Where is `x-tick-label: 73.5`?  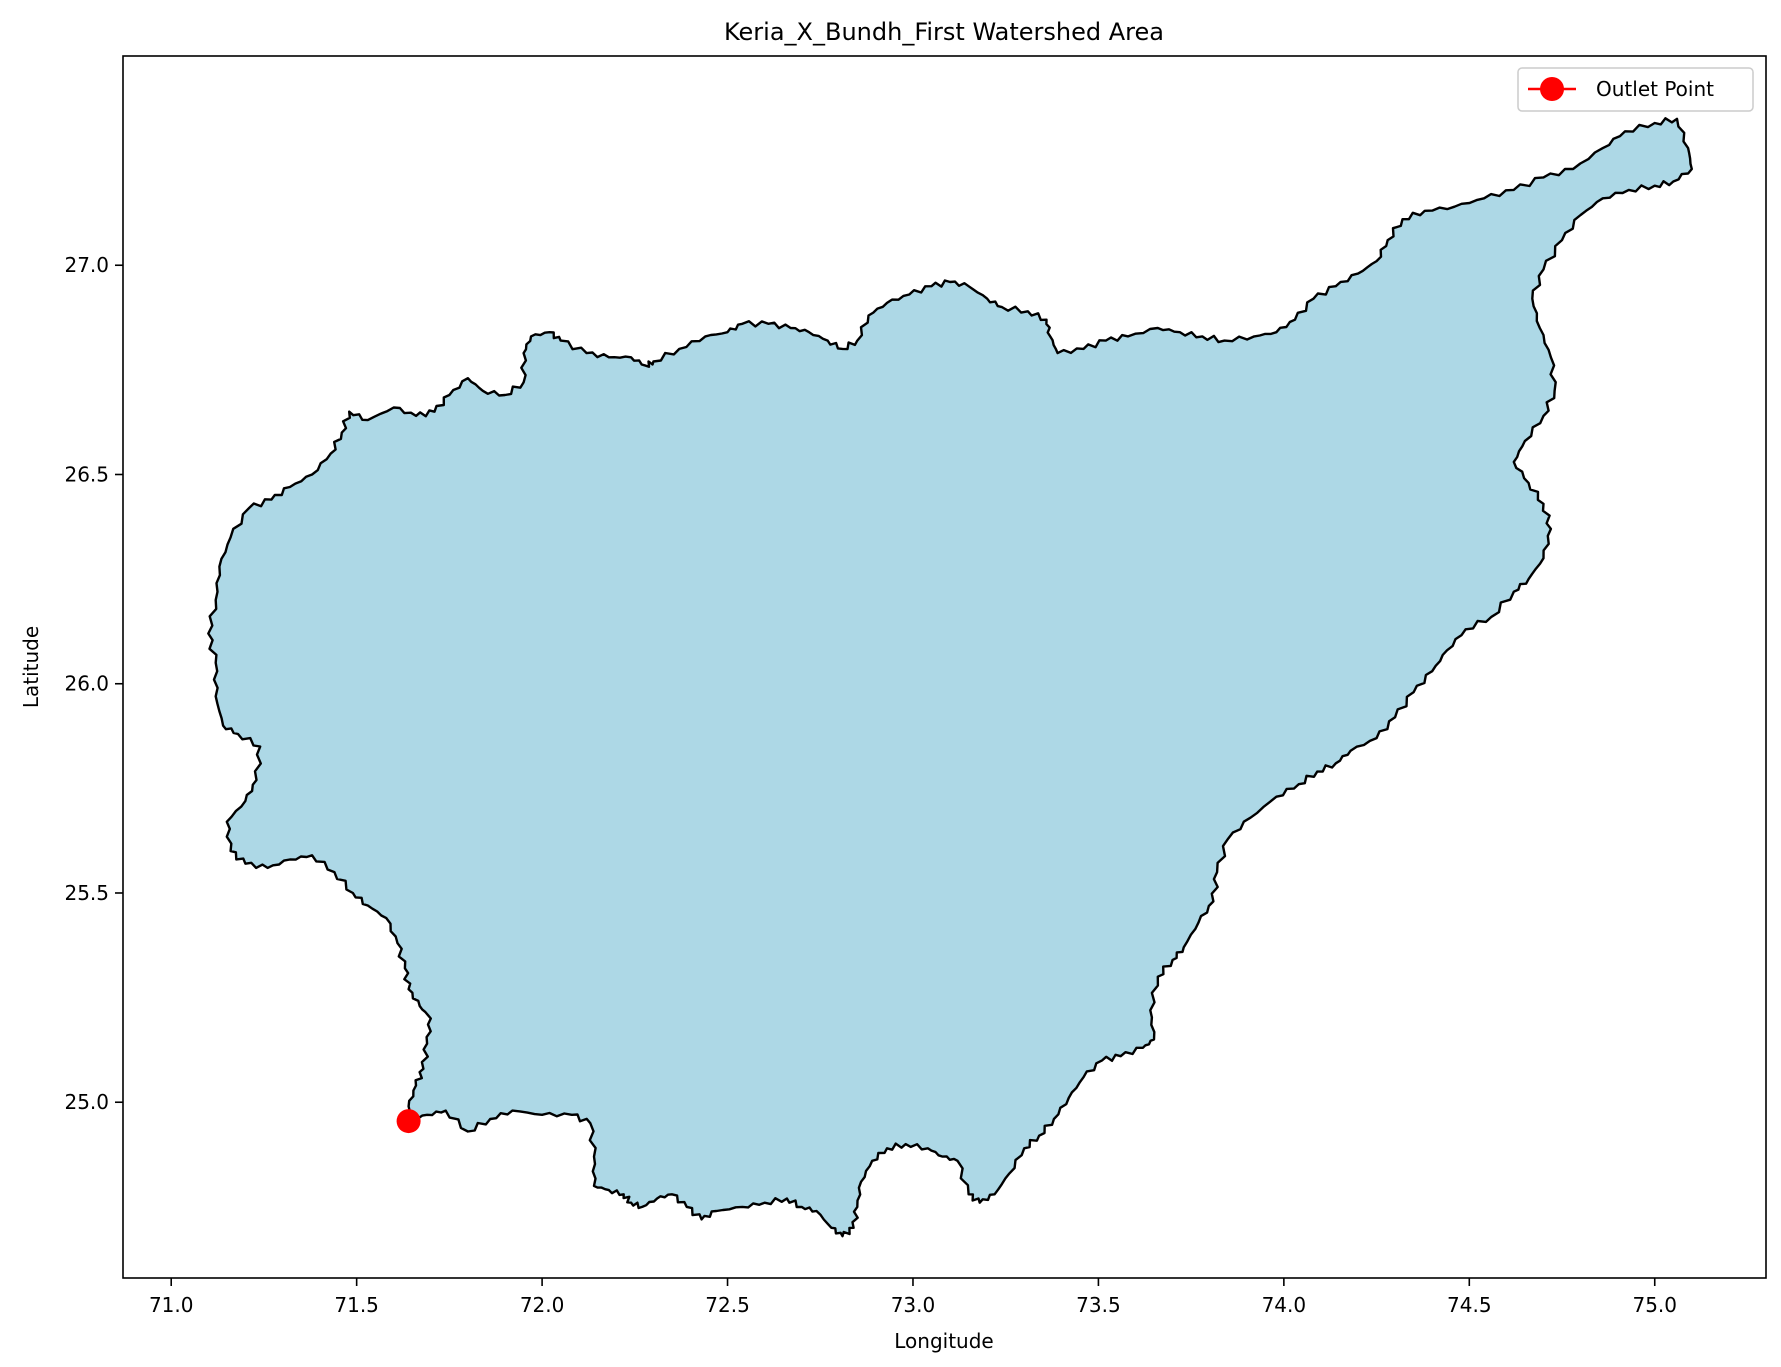
x-tick-label: 73.5 is located at coordinates (1098, 1305).